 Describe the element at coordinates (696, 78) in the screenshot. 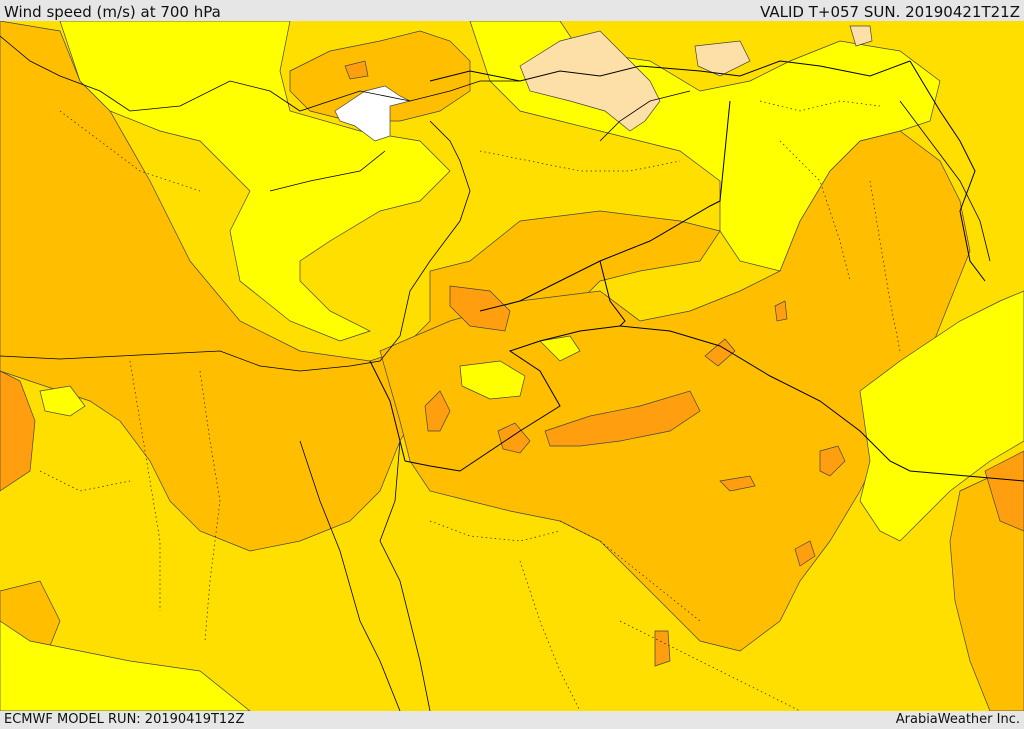

I see `band-5-10-region` at that location.